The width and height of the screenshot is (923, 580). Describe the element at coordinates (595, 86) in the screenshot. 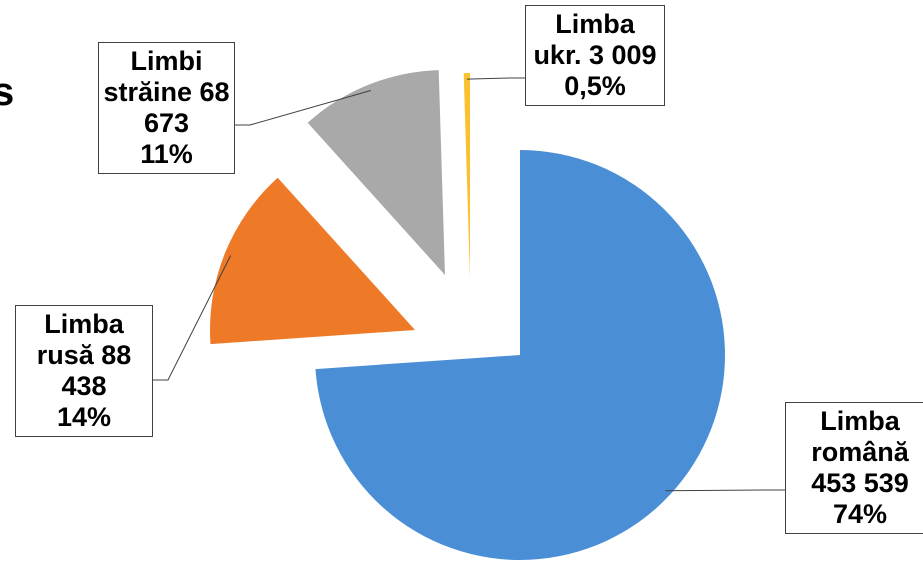

I see `label-percent: 0,5%` at that location.